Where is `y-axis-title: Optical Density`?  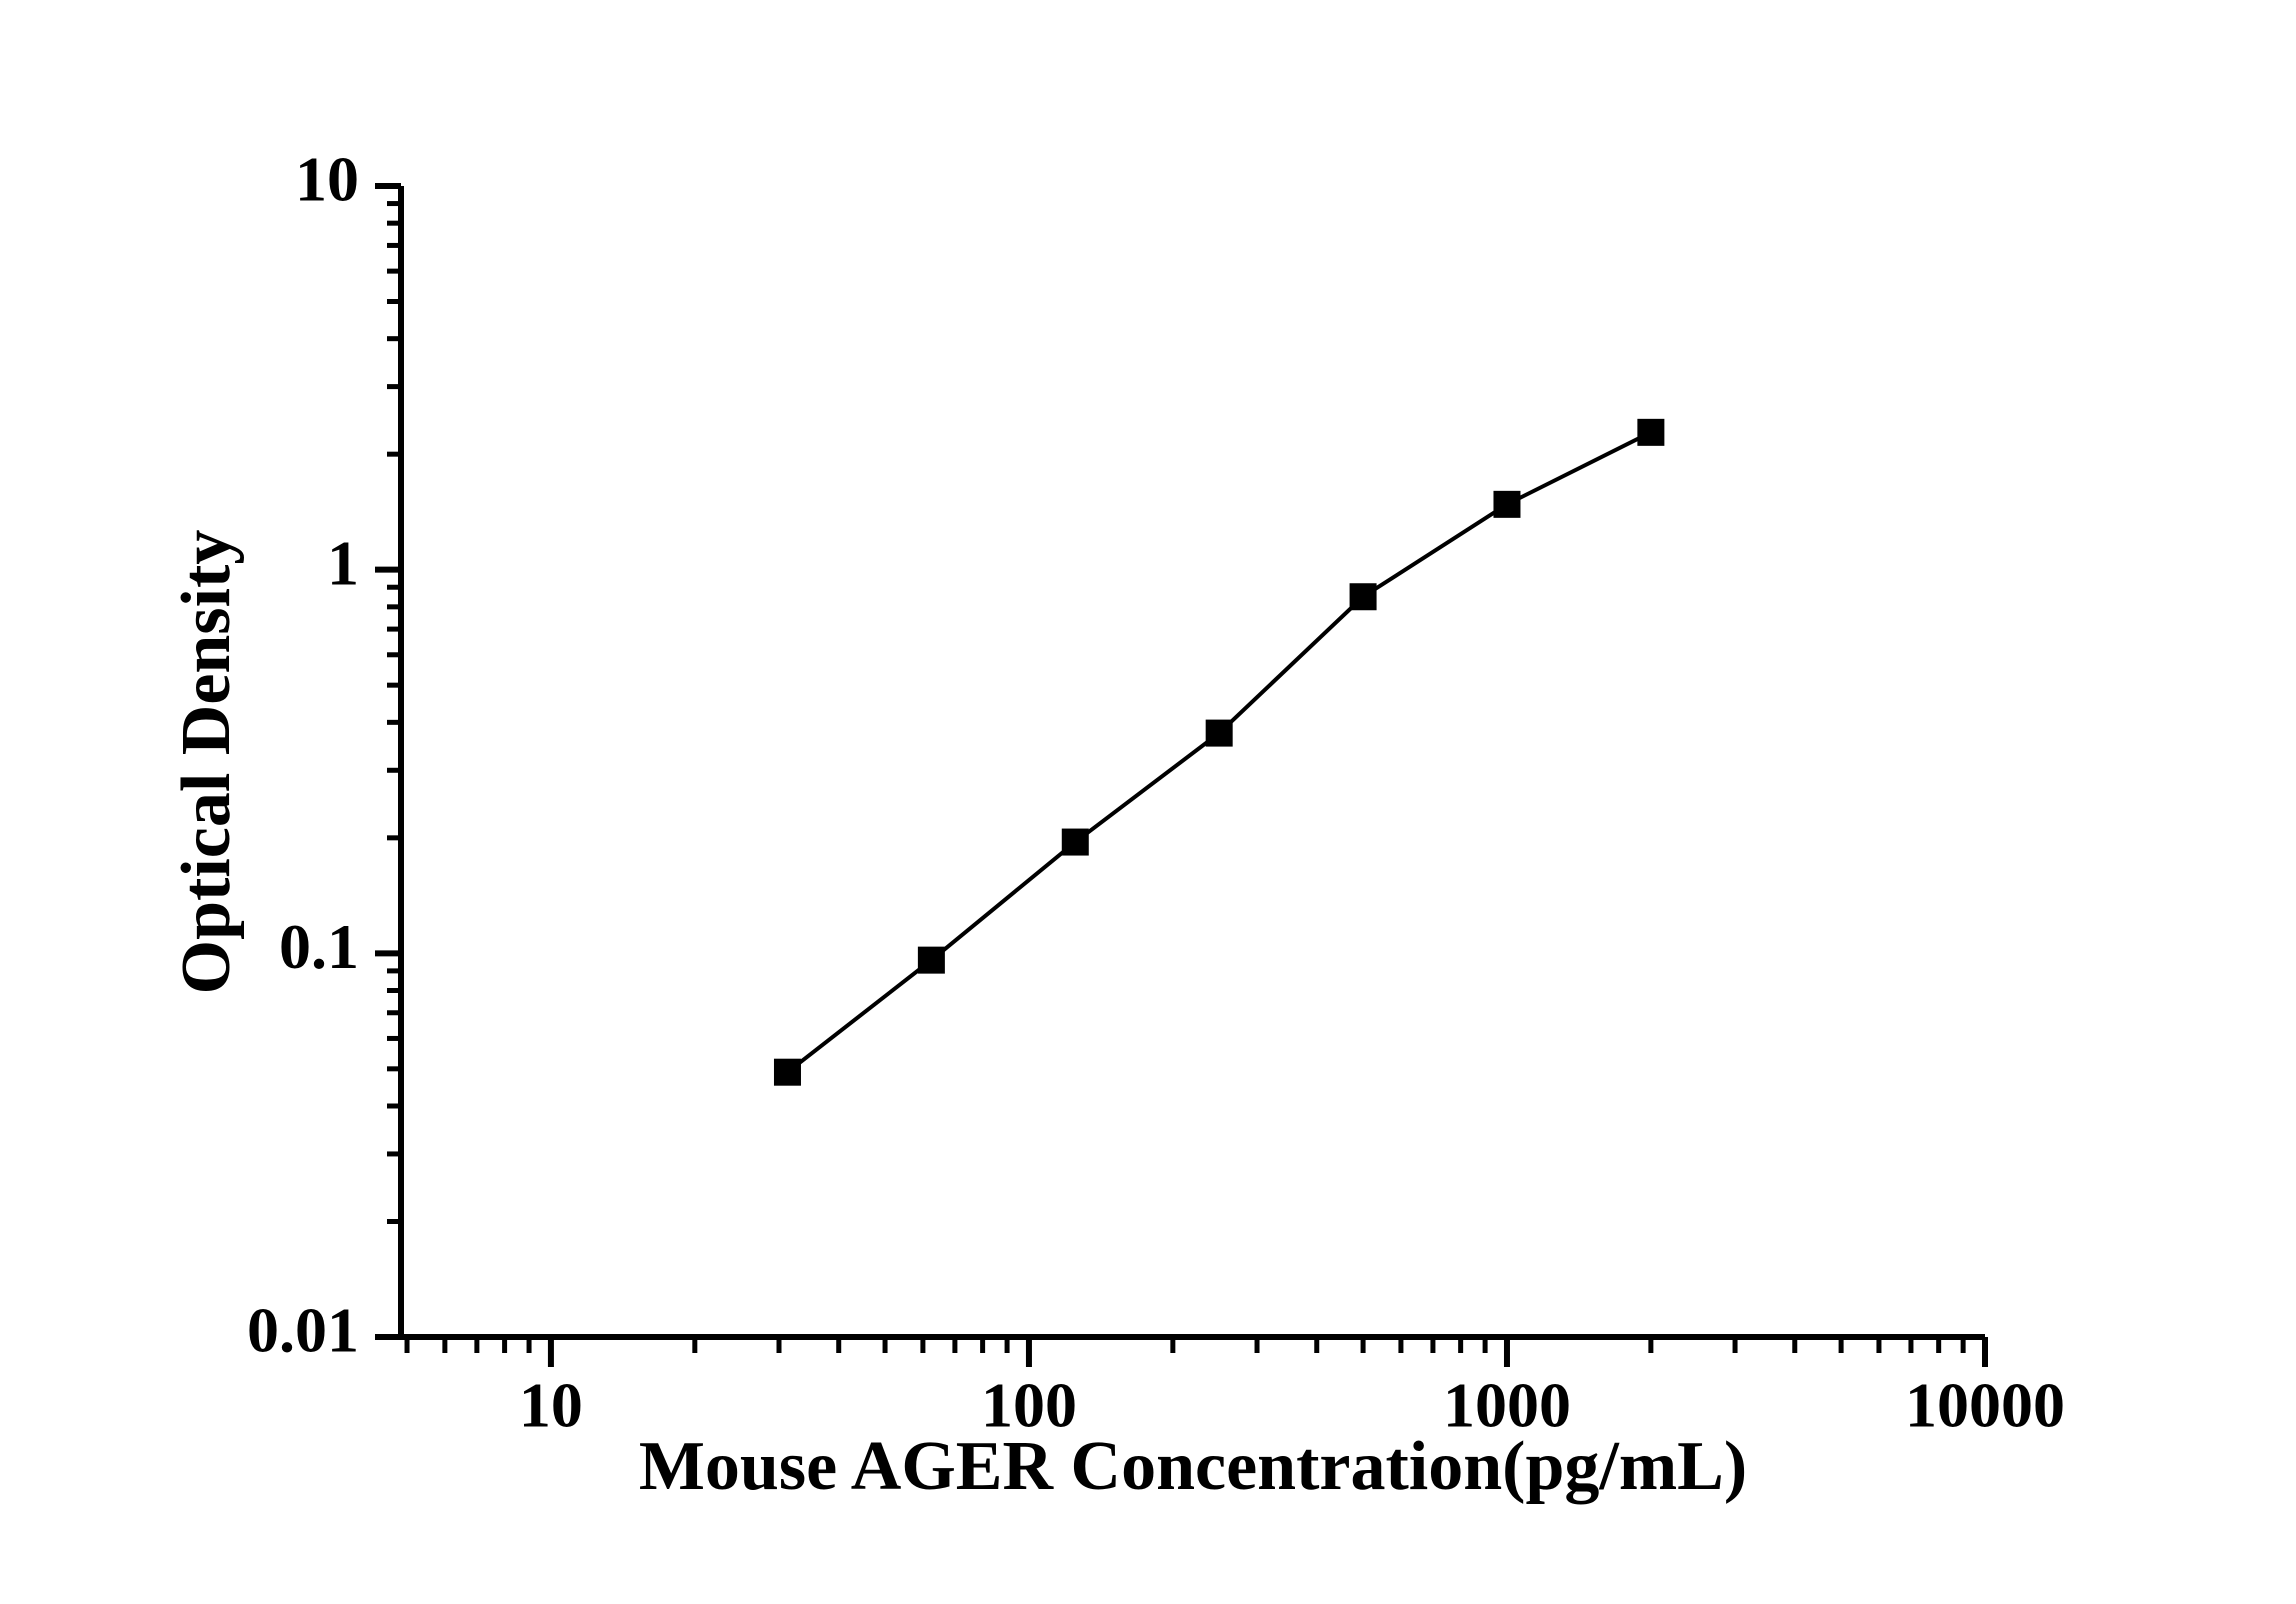
y-axis-title: Optical Density is located at coordinates (206, 762).